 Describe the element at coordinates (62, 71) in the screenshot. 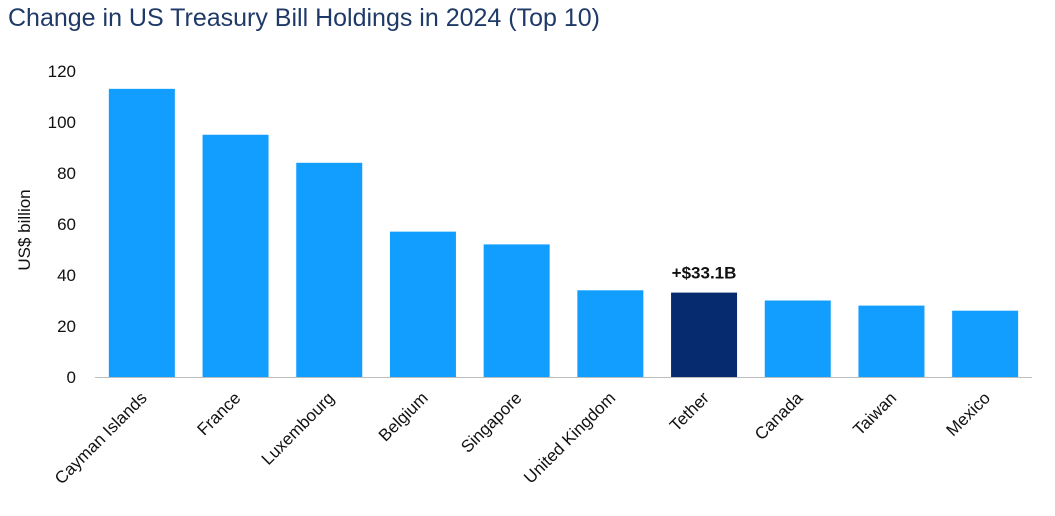

I see `y-tick-label: 120` at that location.